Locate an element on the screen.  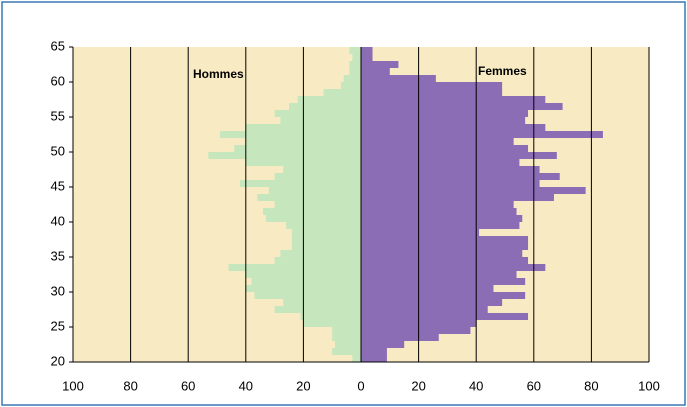
y-tick-label: 20 is located at coordinates (58, 360).